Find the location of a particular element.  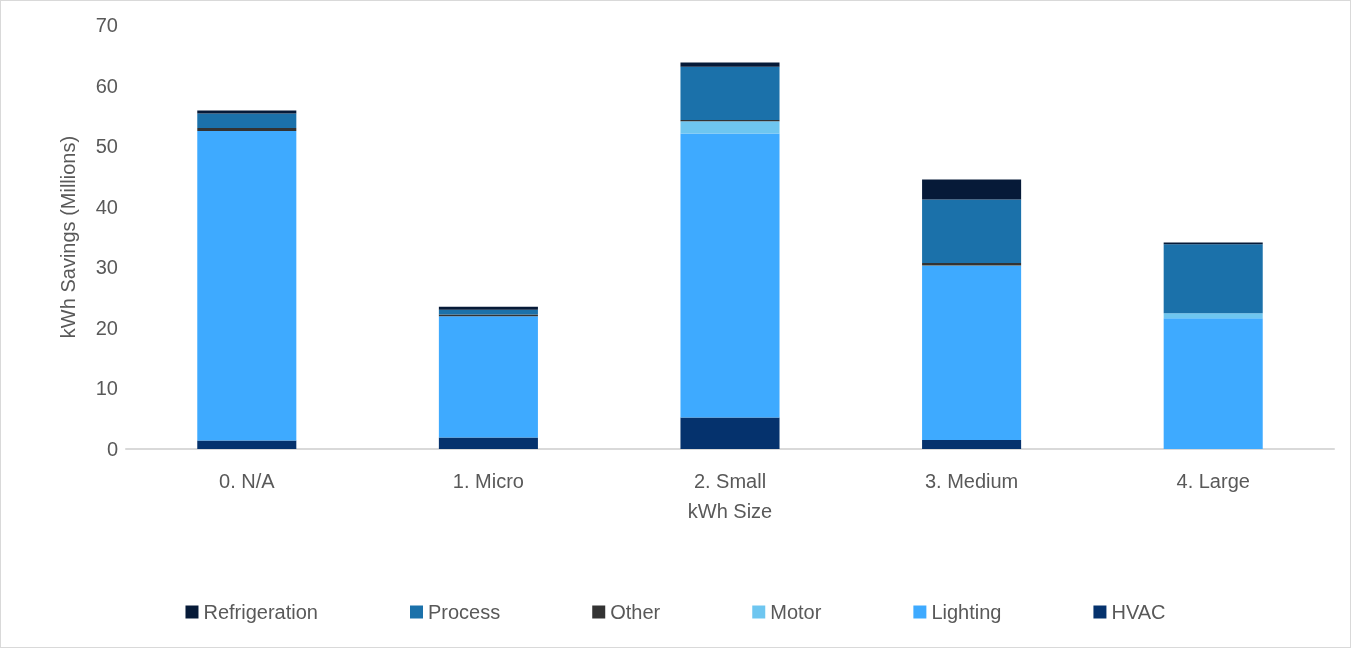

x-tick-label: 0. N/A is located at coordinates (247, 481).